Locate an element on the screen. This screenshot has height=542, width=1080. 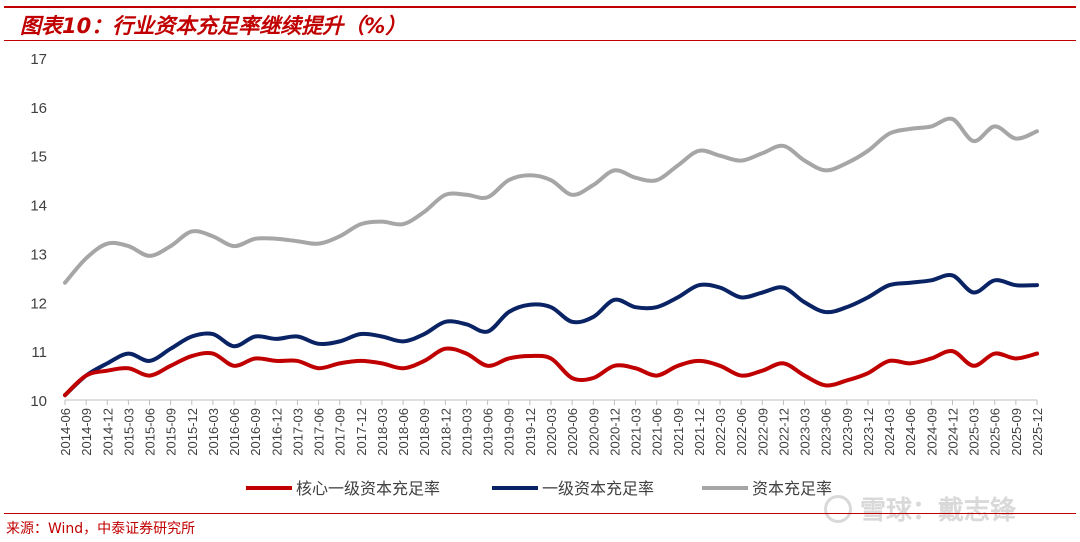
x-tick-label: 2017-03 is located at coordinates (297, 432).